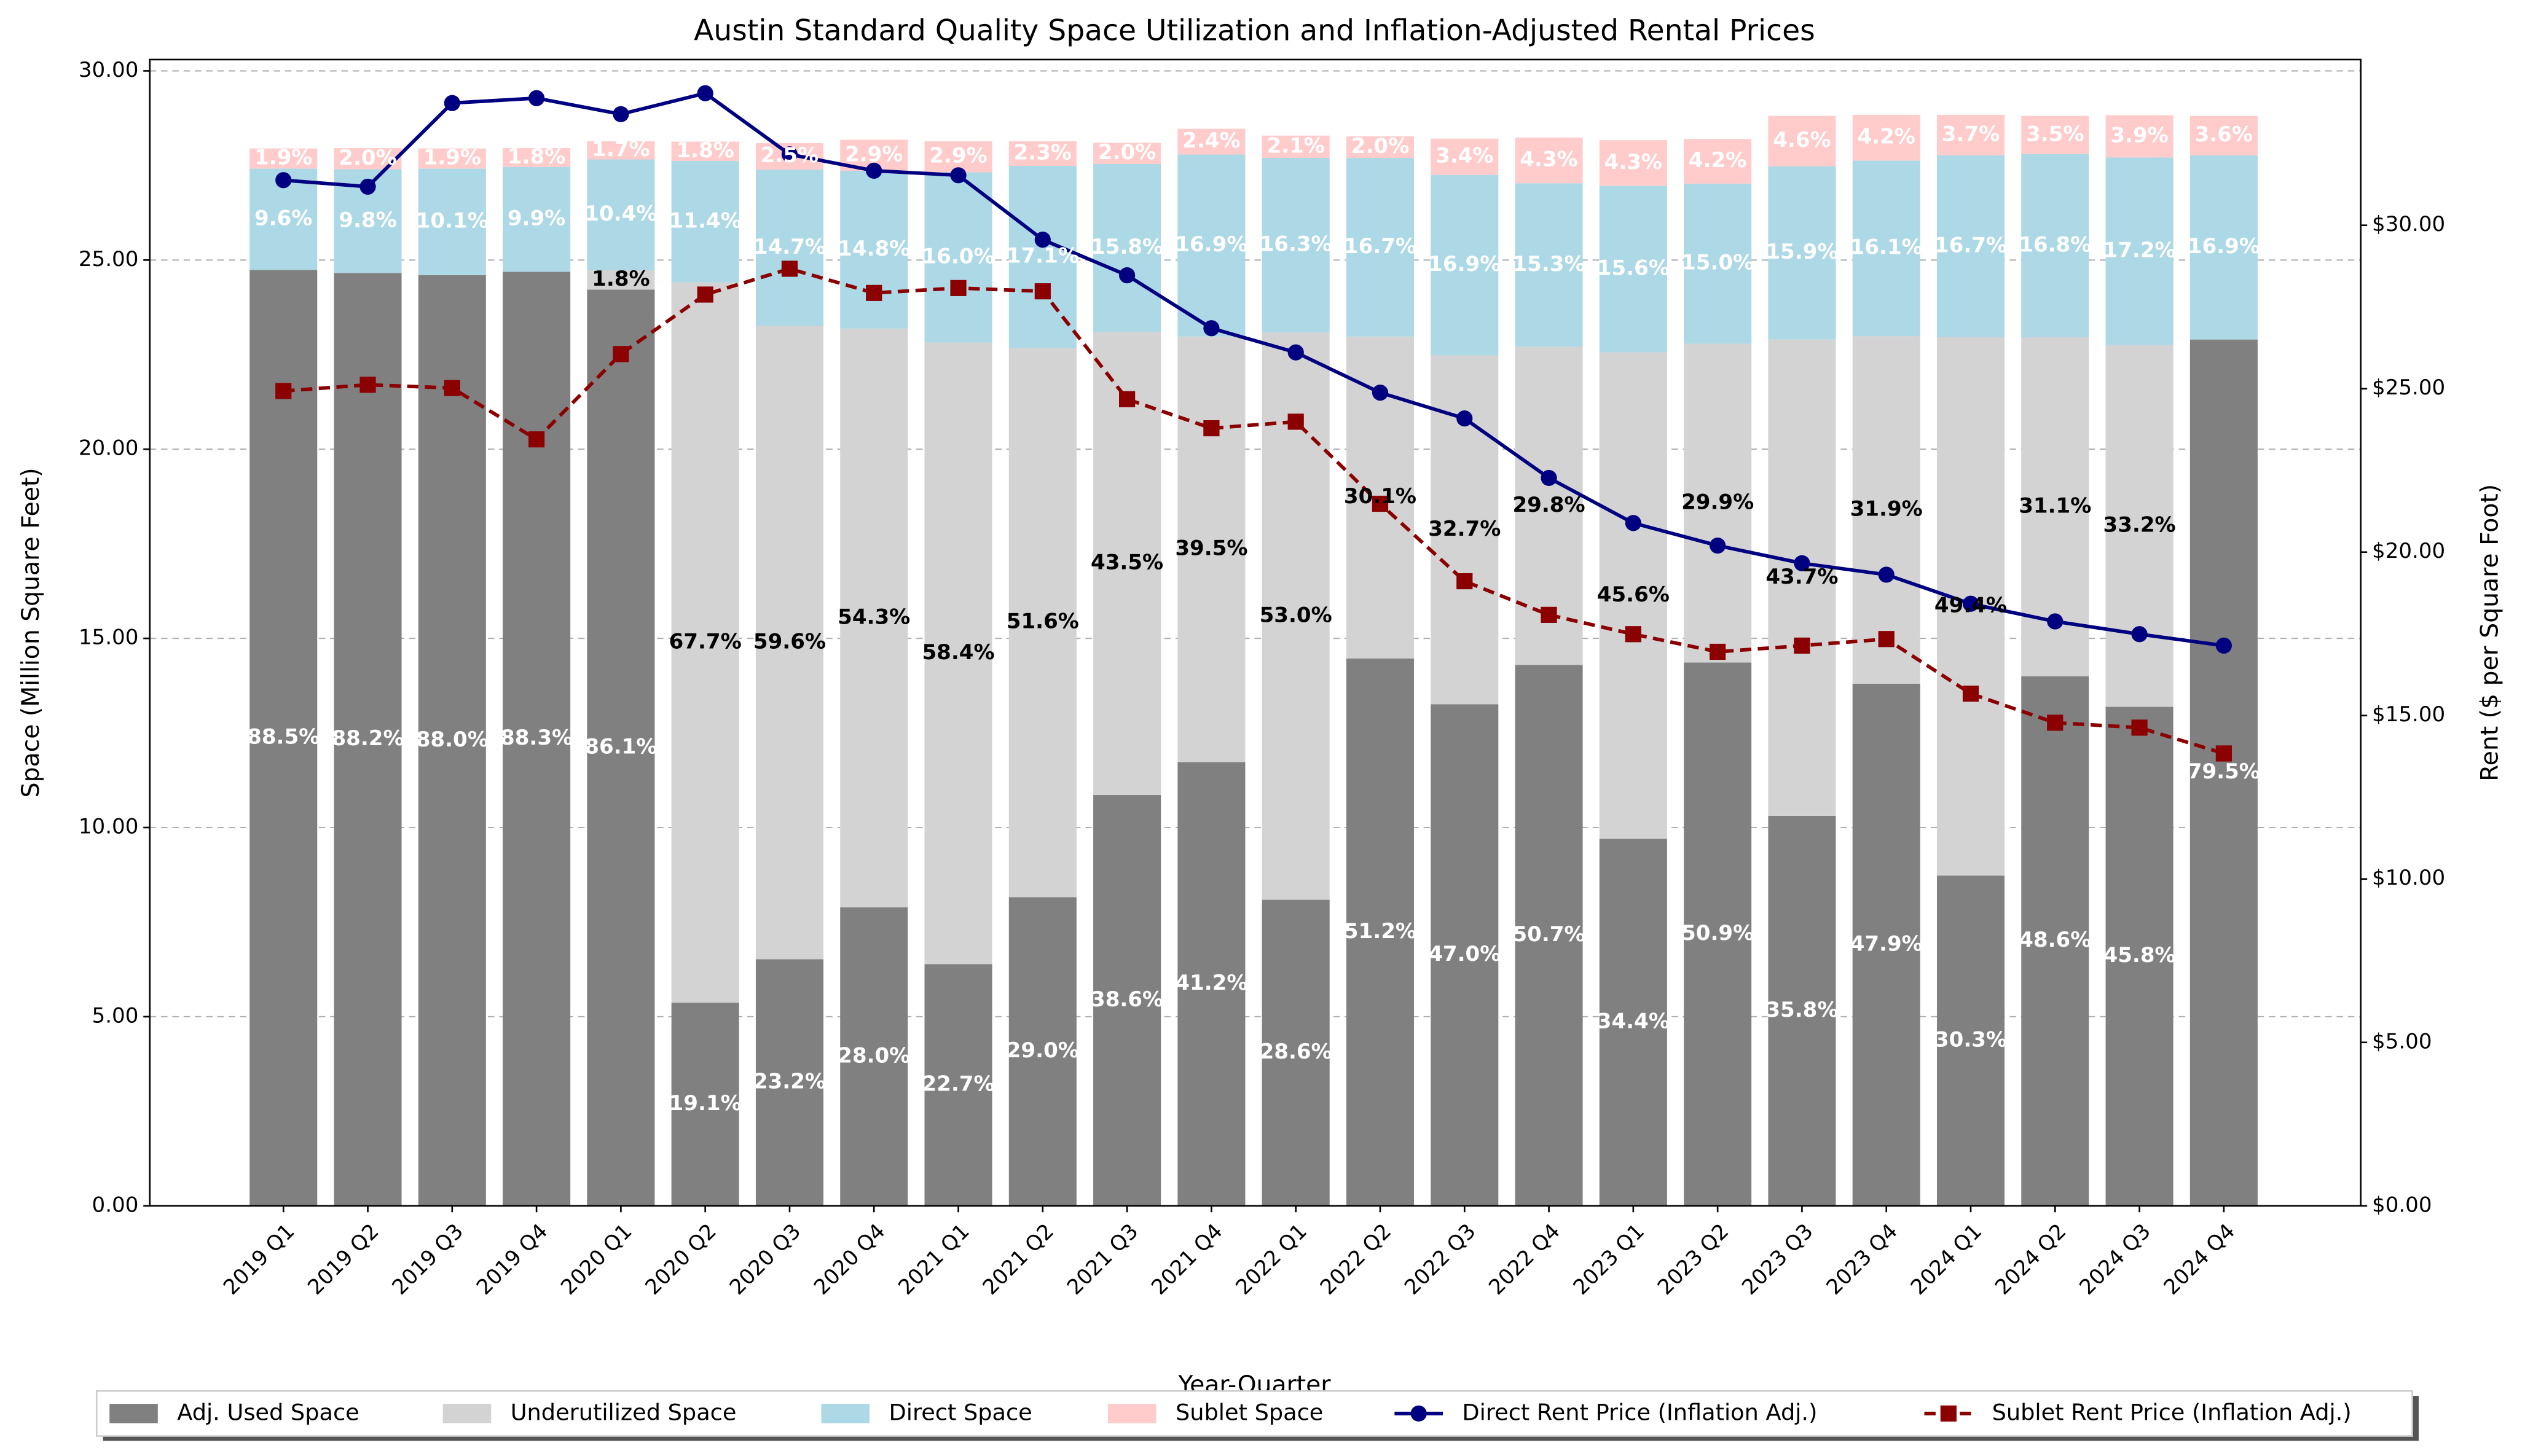 Image resolution: width=2525 pixels, height=1456 pixels. Describe the element at coordinates (2408, 224) in the screenshot. I see `y2-tick-label: $30.00` at that location.